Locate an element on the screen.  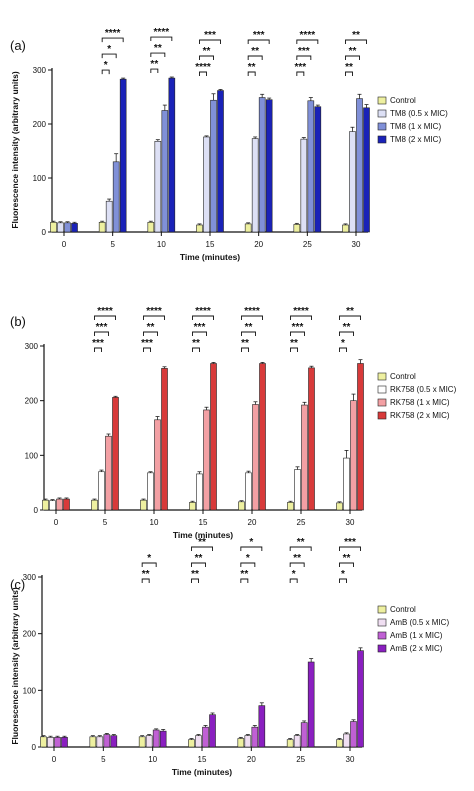
panel-label: (c) is located at coordinates (17, 584).